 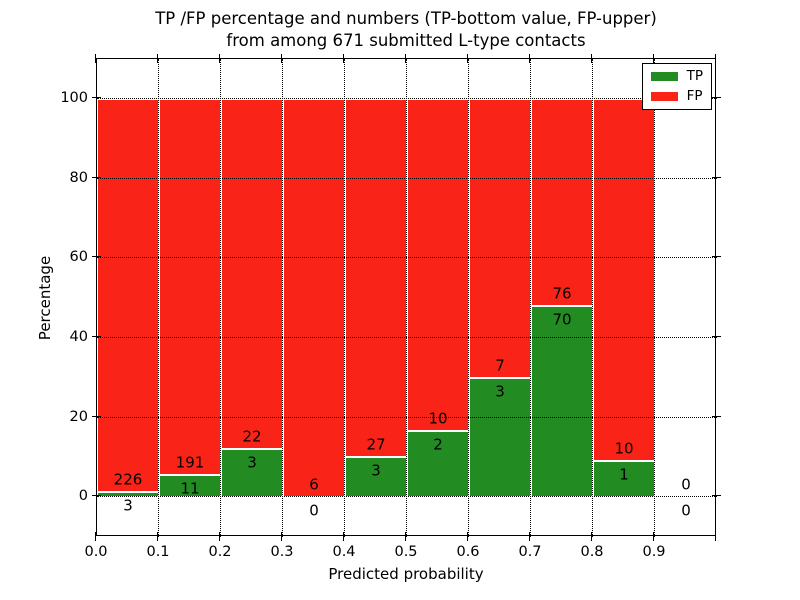 I want to click on legend-label-fp: FP, so click(x=694, y=96).